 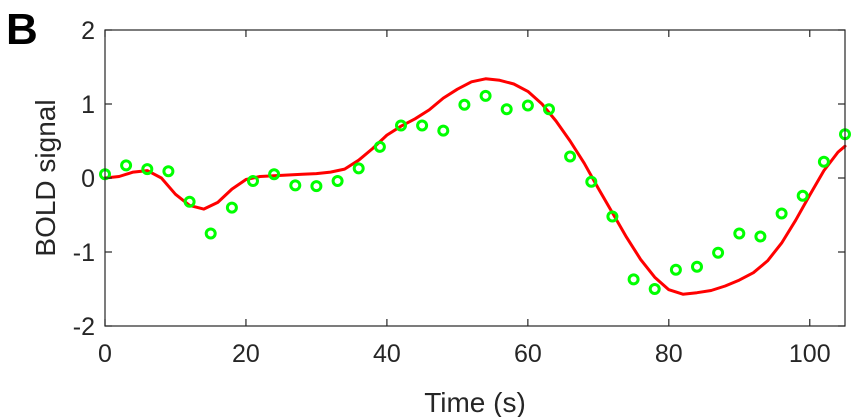 I want to click on x-tick-label: 40, so click(x=387, y=354).